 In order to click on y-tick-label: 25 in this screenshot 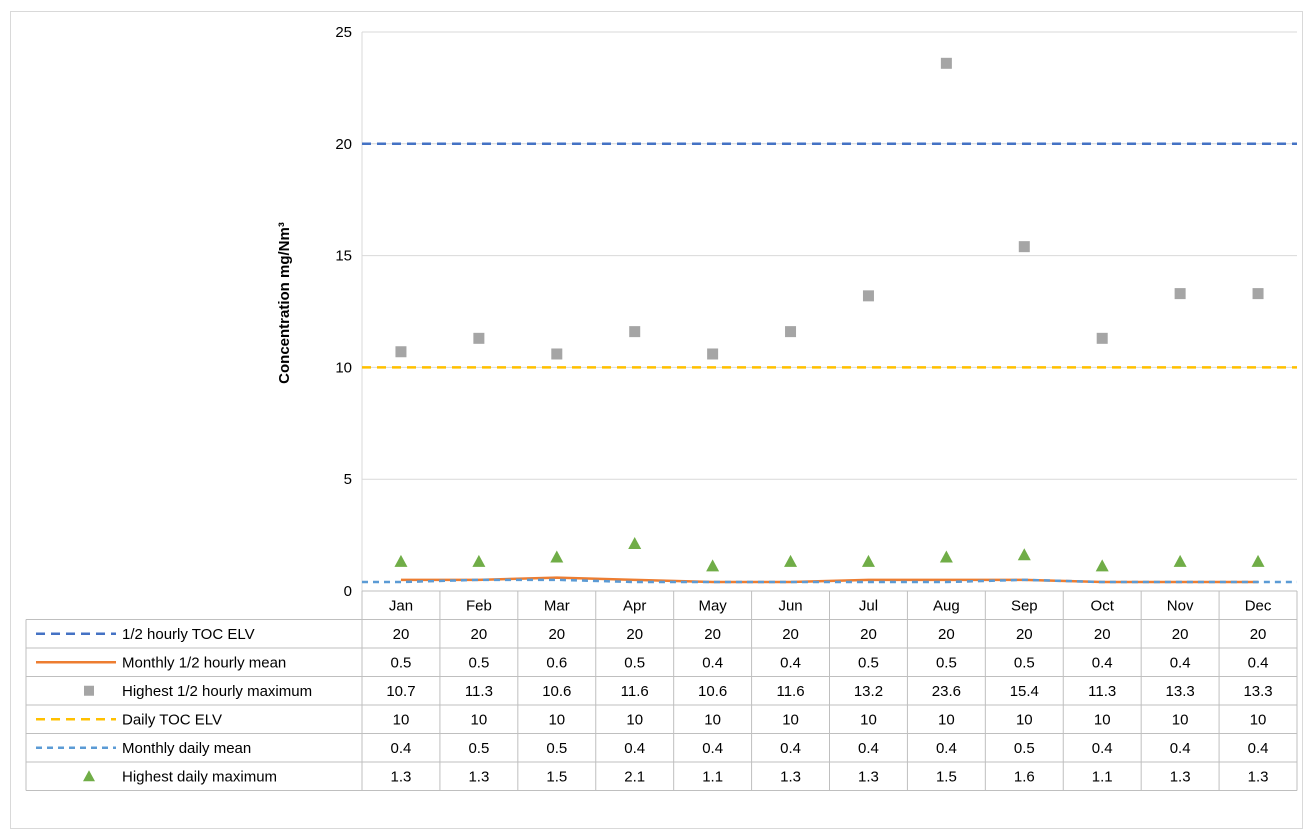, I will do `click(343, 32)`.